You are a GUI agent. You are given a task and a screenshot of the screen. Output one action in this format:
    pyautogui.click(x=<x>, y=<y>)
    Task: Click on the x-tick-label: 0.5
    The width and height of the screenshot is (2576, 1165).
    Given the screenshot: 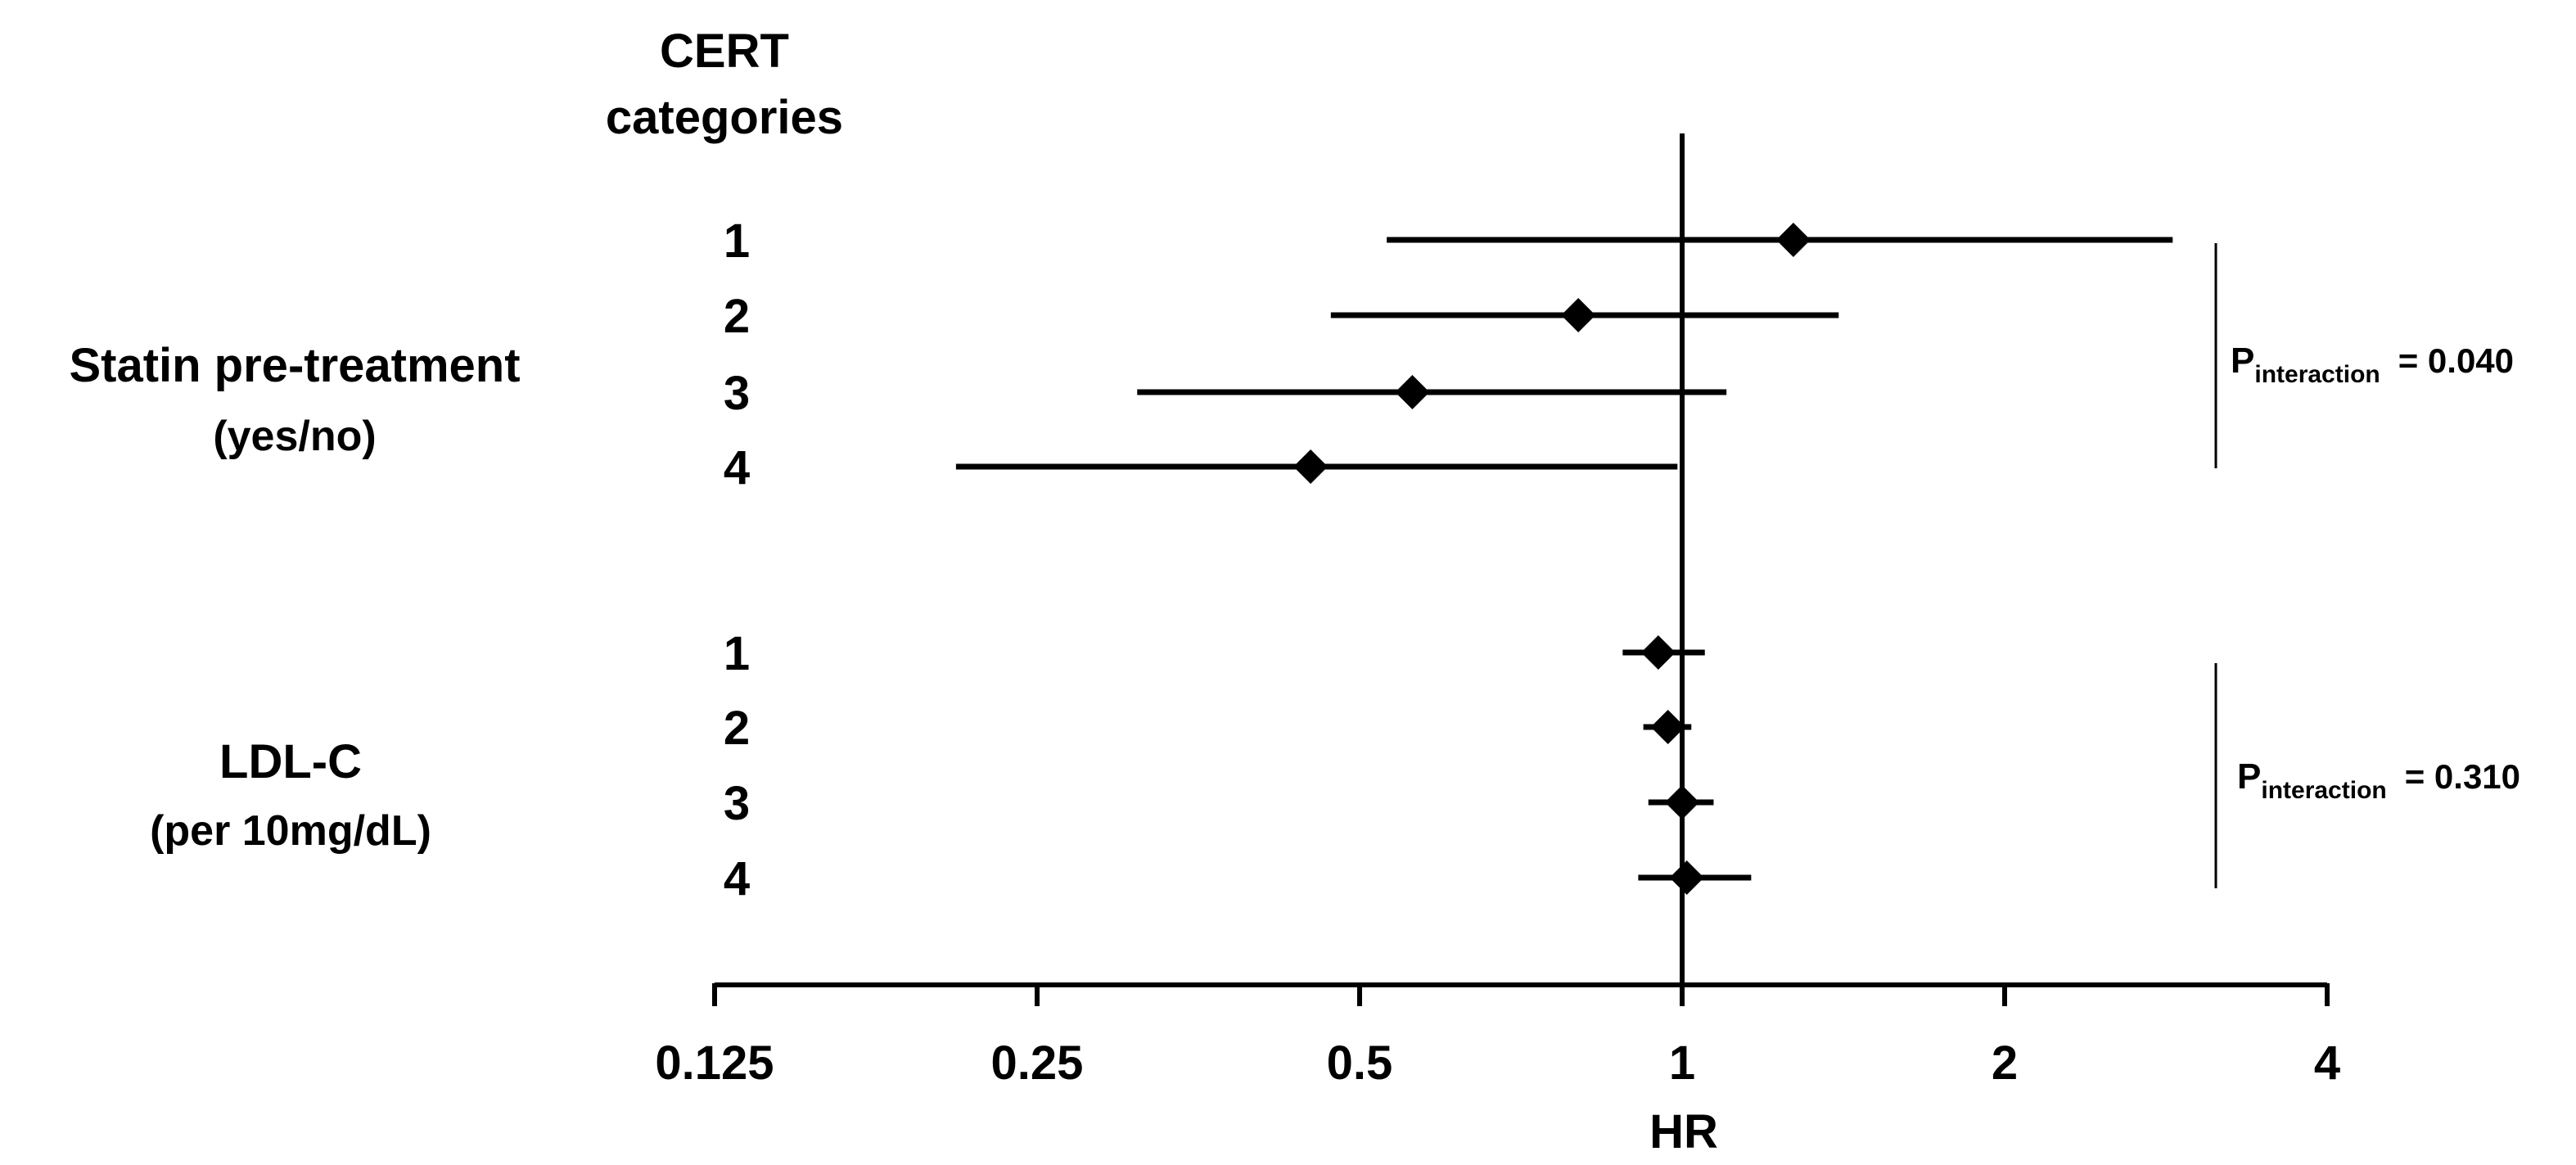 What is the action you would take?
    pyautogui.click(x=1360, y=1063)
    